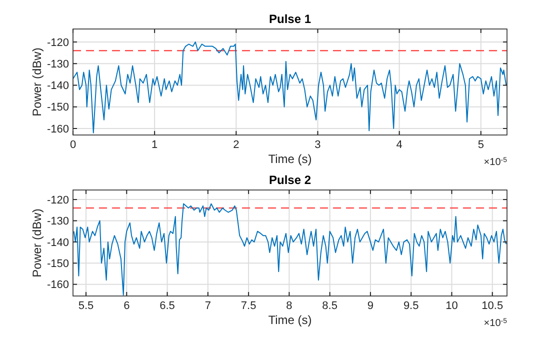  Describe the element at coordinates (493, 306) in the screenshot. I see `x-tick-label: 10.5` at that location.